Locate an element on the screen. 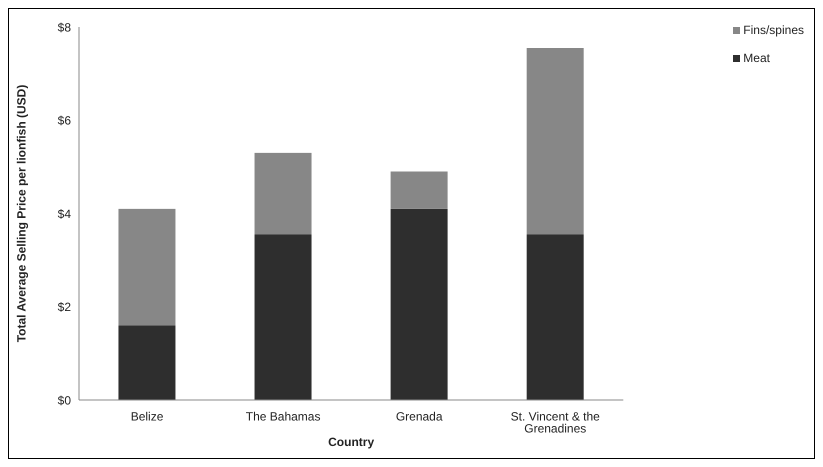  legend-label: Meat is located at coordinates (756, 58).